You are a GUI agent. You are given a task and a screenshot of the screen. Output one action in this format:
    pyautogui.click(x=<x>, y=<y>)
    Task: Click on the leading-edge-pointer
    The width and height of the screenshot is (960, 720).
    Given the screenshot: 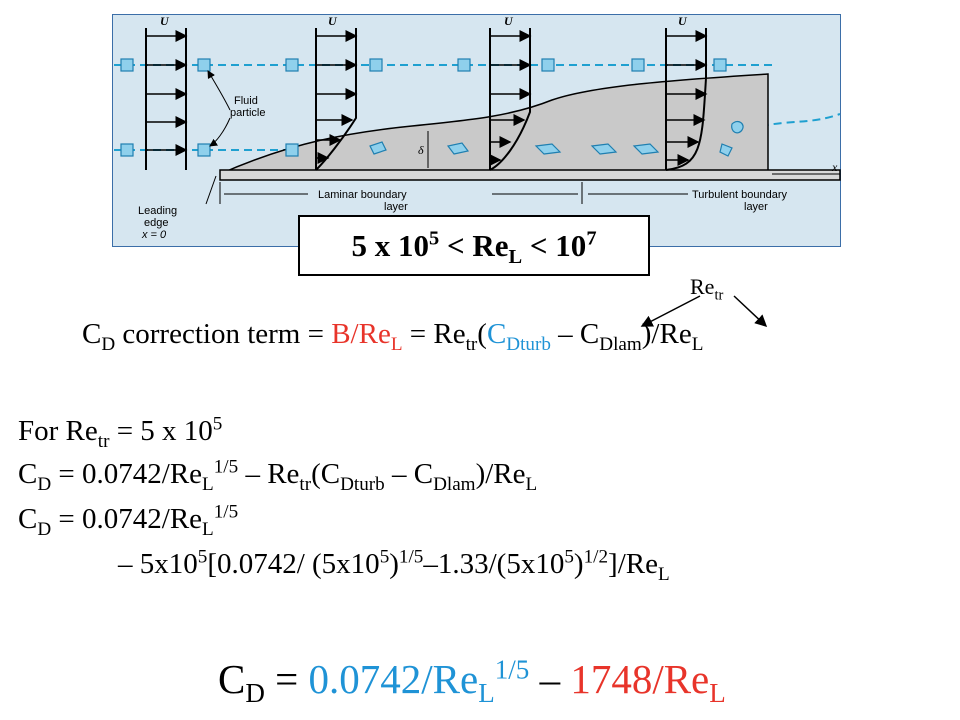 What is the action you would take?
    pyautogui.click(x=211, y=190)
    